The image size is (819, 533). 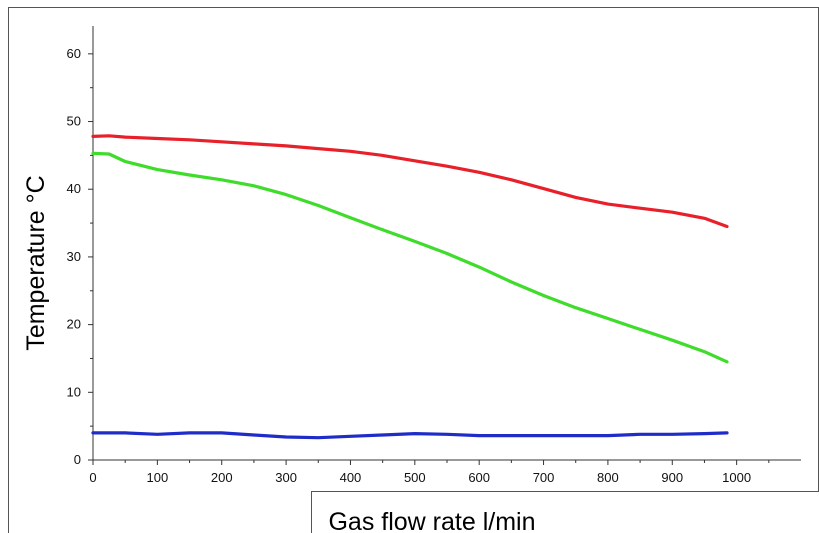 I want to click on y-axis-title: Temperature °C, so click(x=36, y=262).